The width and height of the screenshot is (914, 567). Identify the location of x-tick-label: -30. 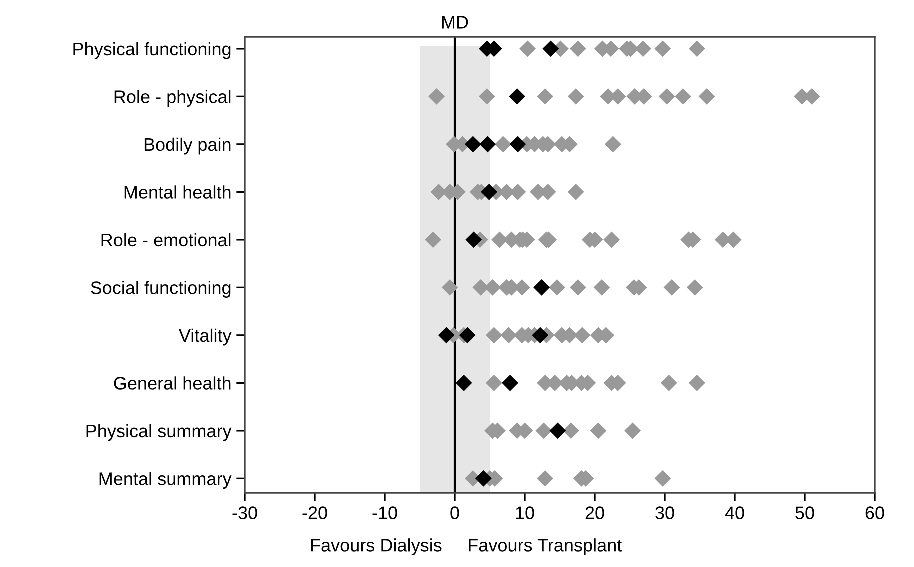
(245, 513).